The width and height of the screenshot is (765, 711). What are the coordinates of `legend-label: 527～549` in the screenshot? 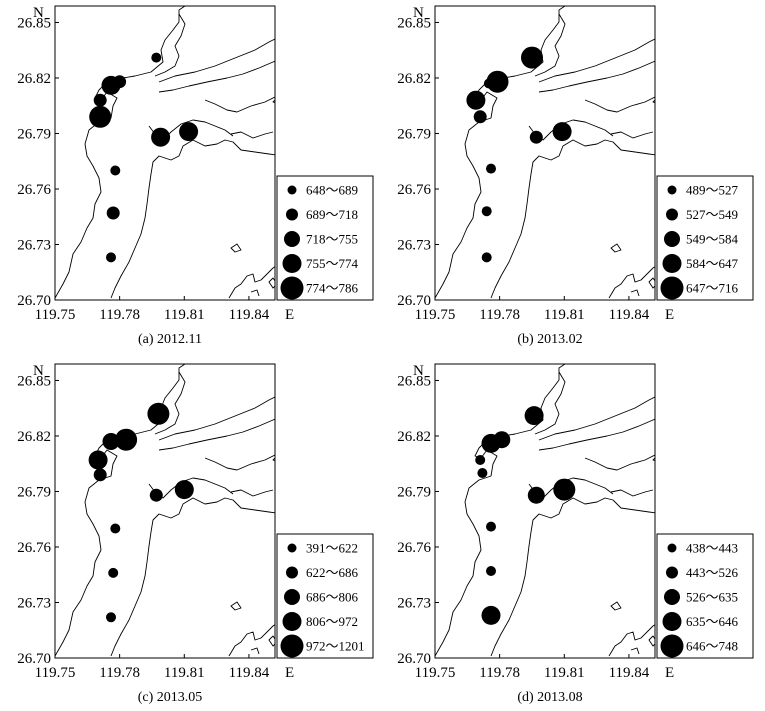 It's located at (712, 214).